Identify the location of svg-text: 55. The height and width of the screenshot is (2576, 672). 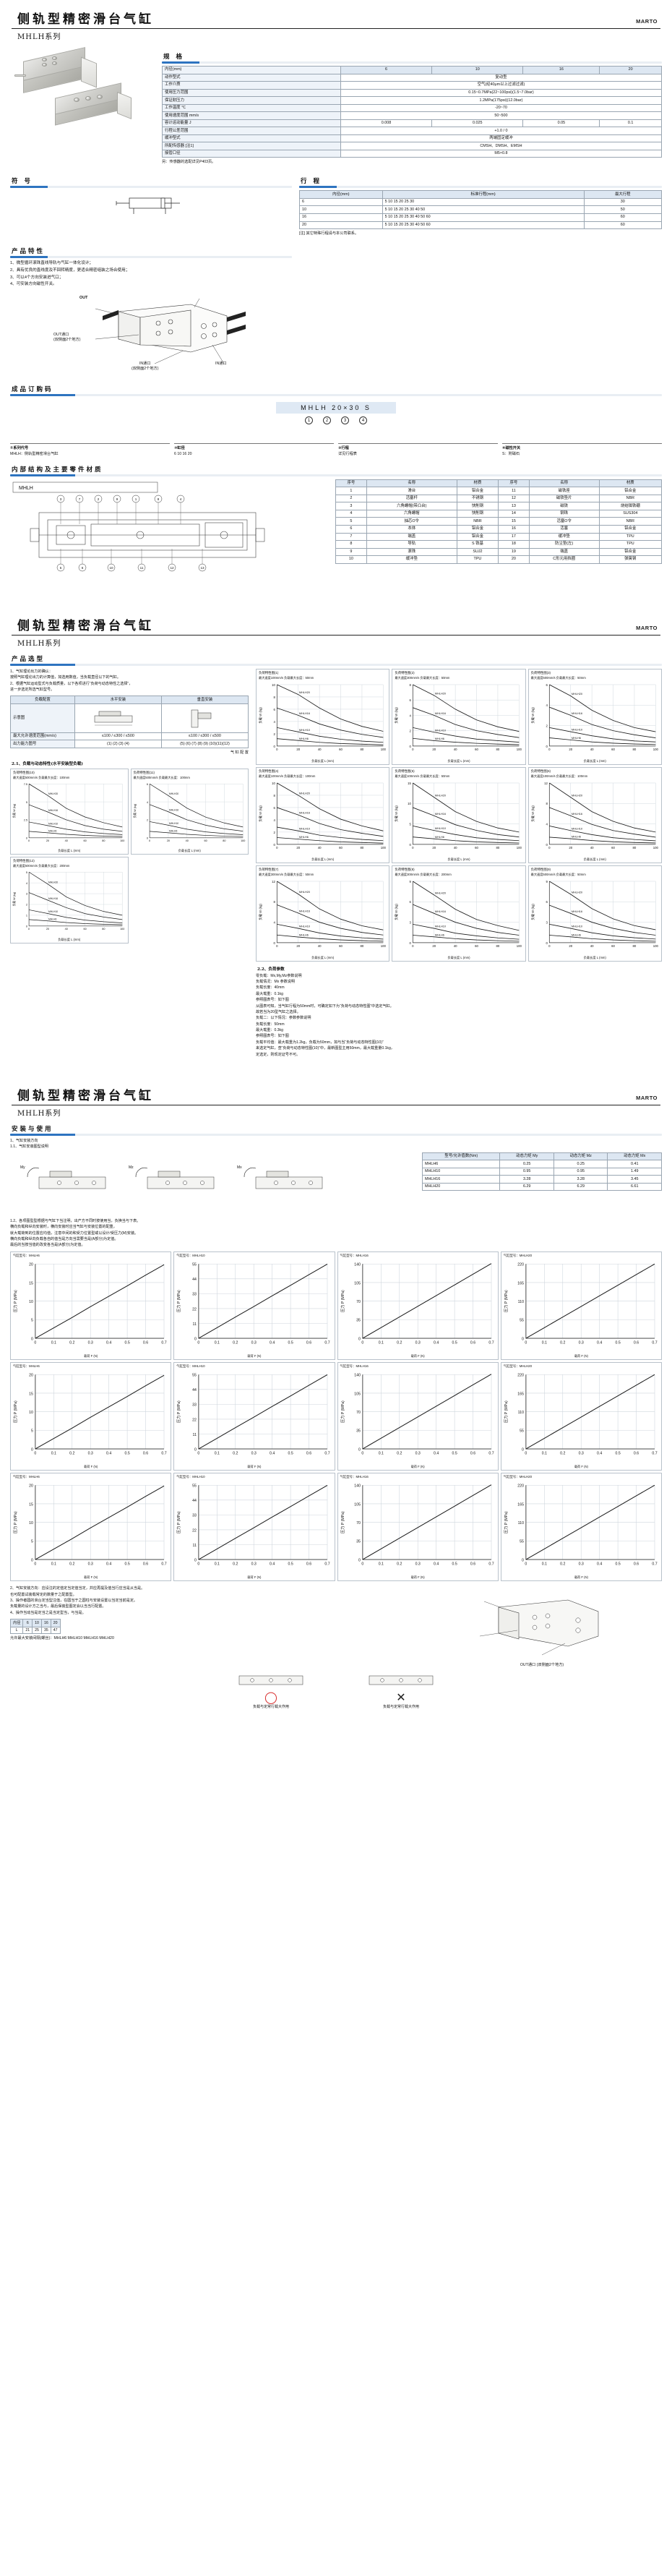
(522, 1431).